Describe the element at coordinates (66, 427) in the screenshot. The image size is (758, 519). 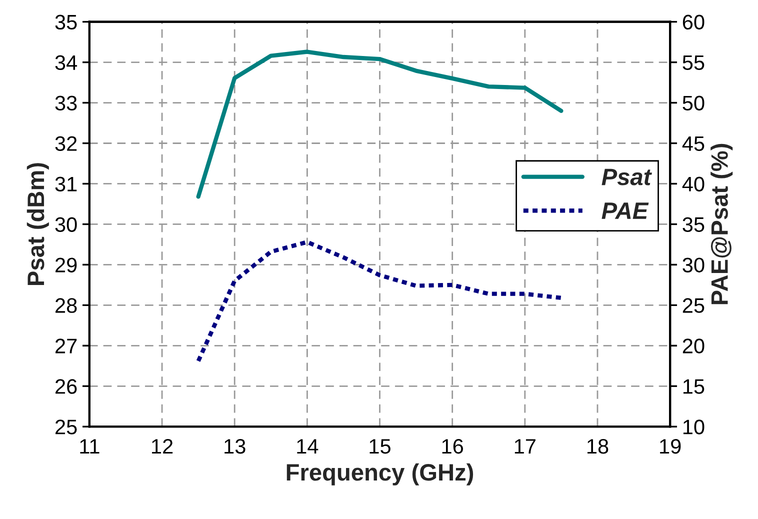
I see `y-tick-label: 25` at that location.